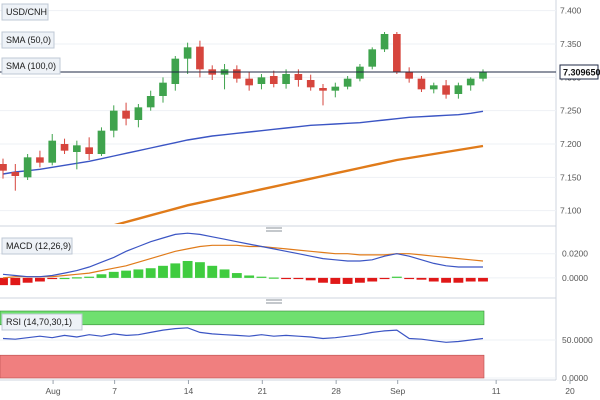 This screenshot has height=400, width=600. What do you see at coordinates (571, 11) in the screenshot?
I see `price-tick-label: 7.400` at bounding box center [571, 11].